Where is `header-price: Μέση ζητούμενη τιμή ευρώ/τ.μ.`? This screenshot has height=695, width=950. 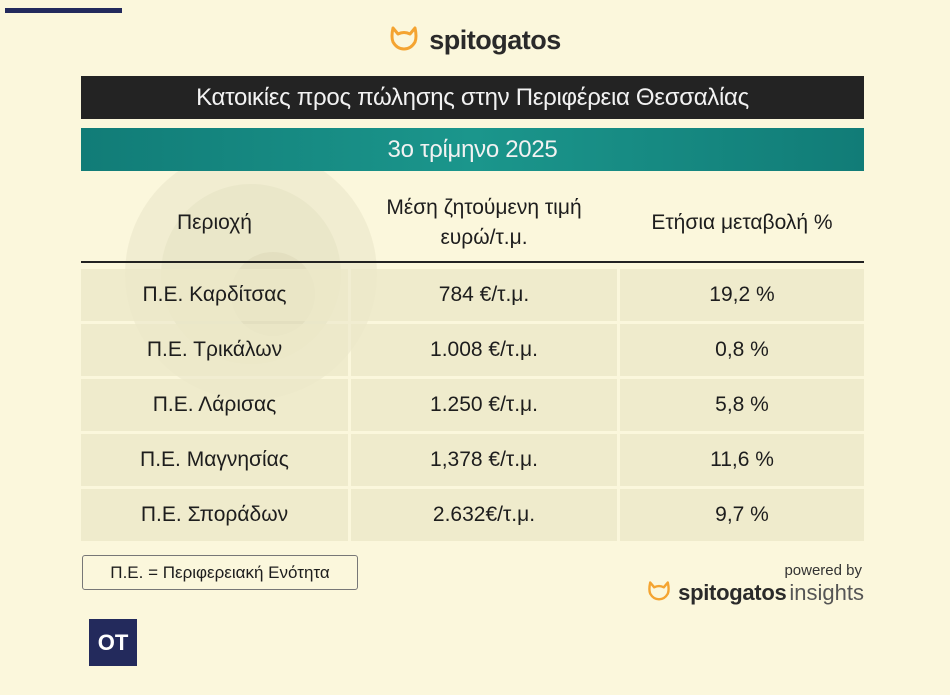
header-price: Μέση ζητούμενη τιμή ευρώ/τ.μ. is located at coordinates (484, 222).